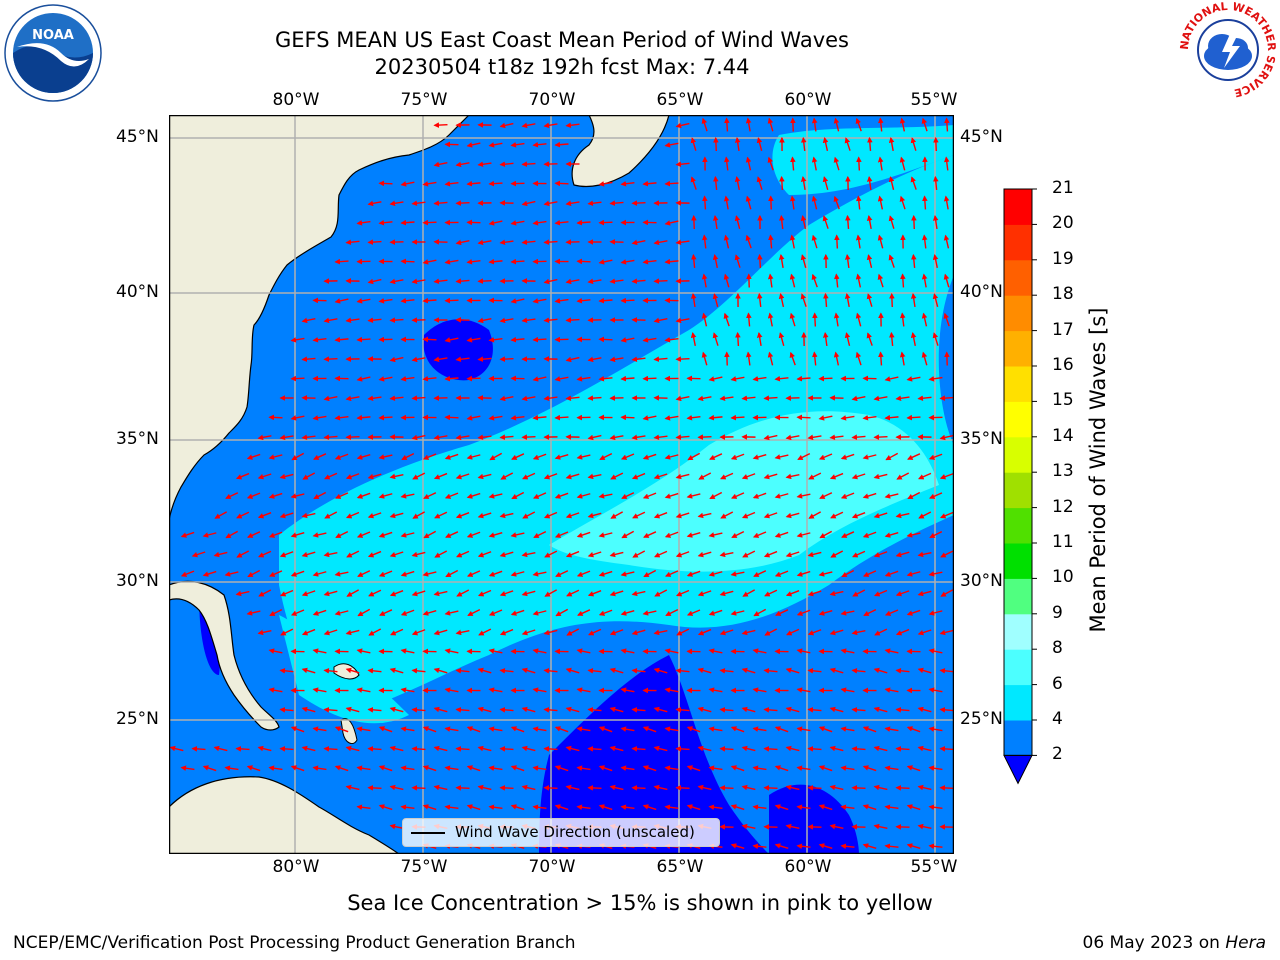 The width and height of the screenshot is (1280, 960). Describe the element at coordinates (575, 832) in the screenshot. I see `legend-label: Wind Wave Direction (unscaled)` at that location.